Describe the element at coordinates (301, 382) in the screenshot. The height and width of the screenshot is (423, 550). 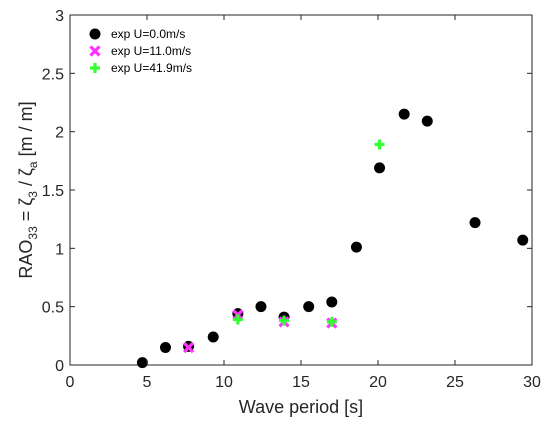
I see `x-tick-label: 15` at that location.